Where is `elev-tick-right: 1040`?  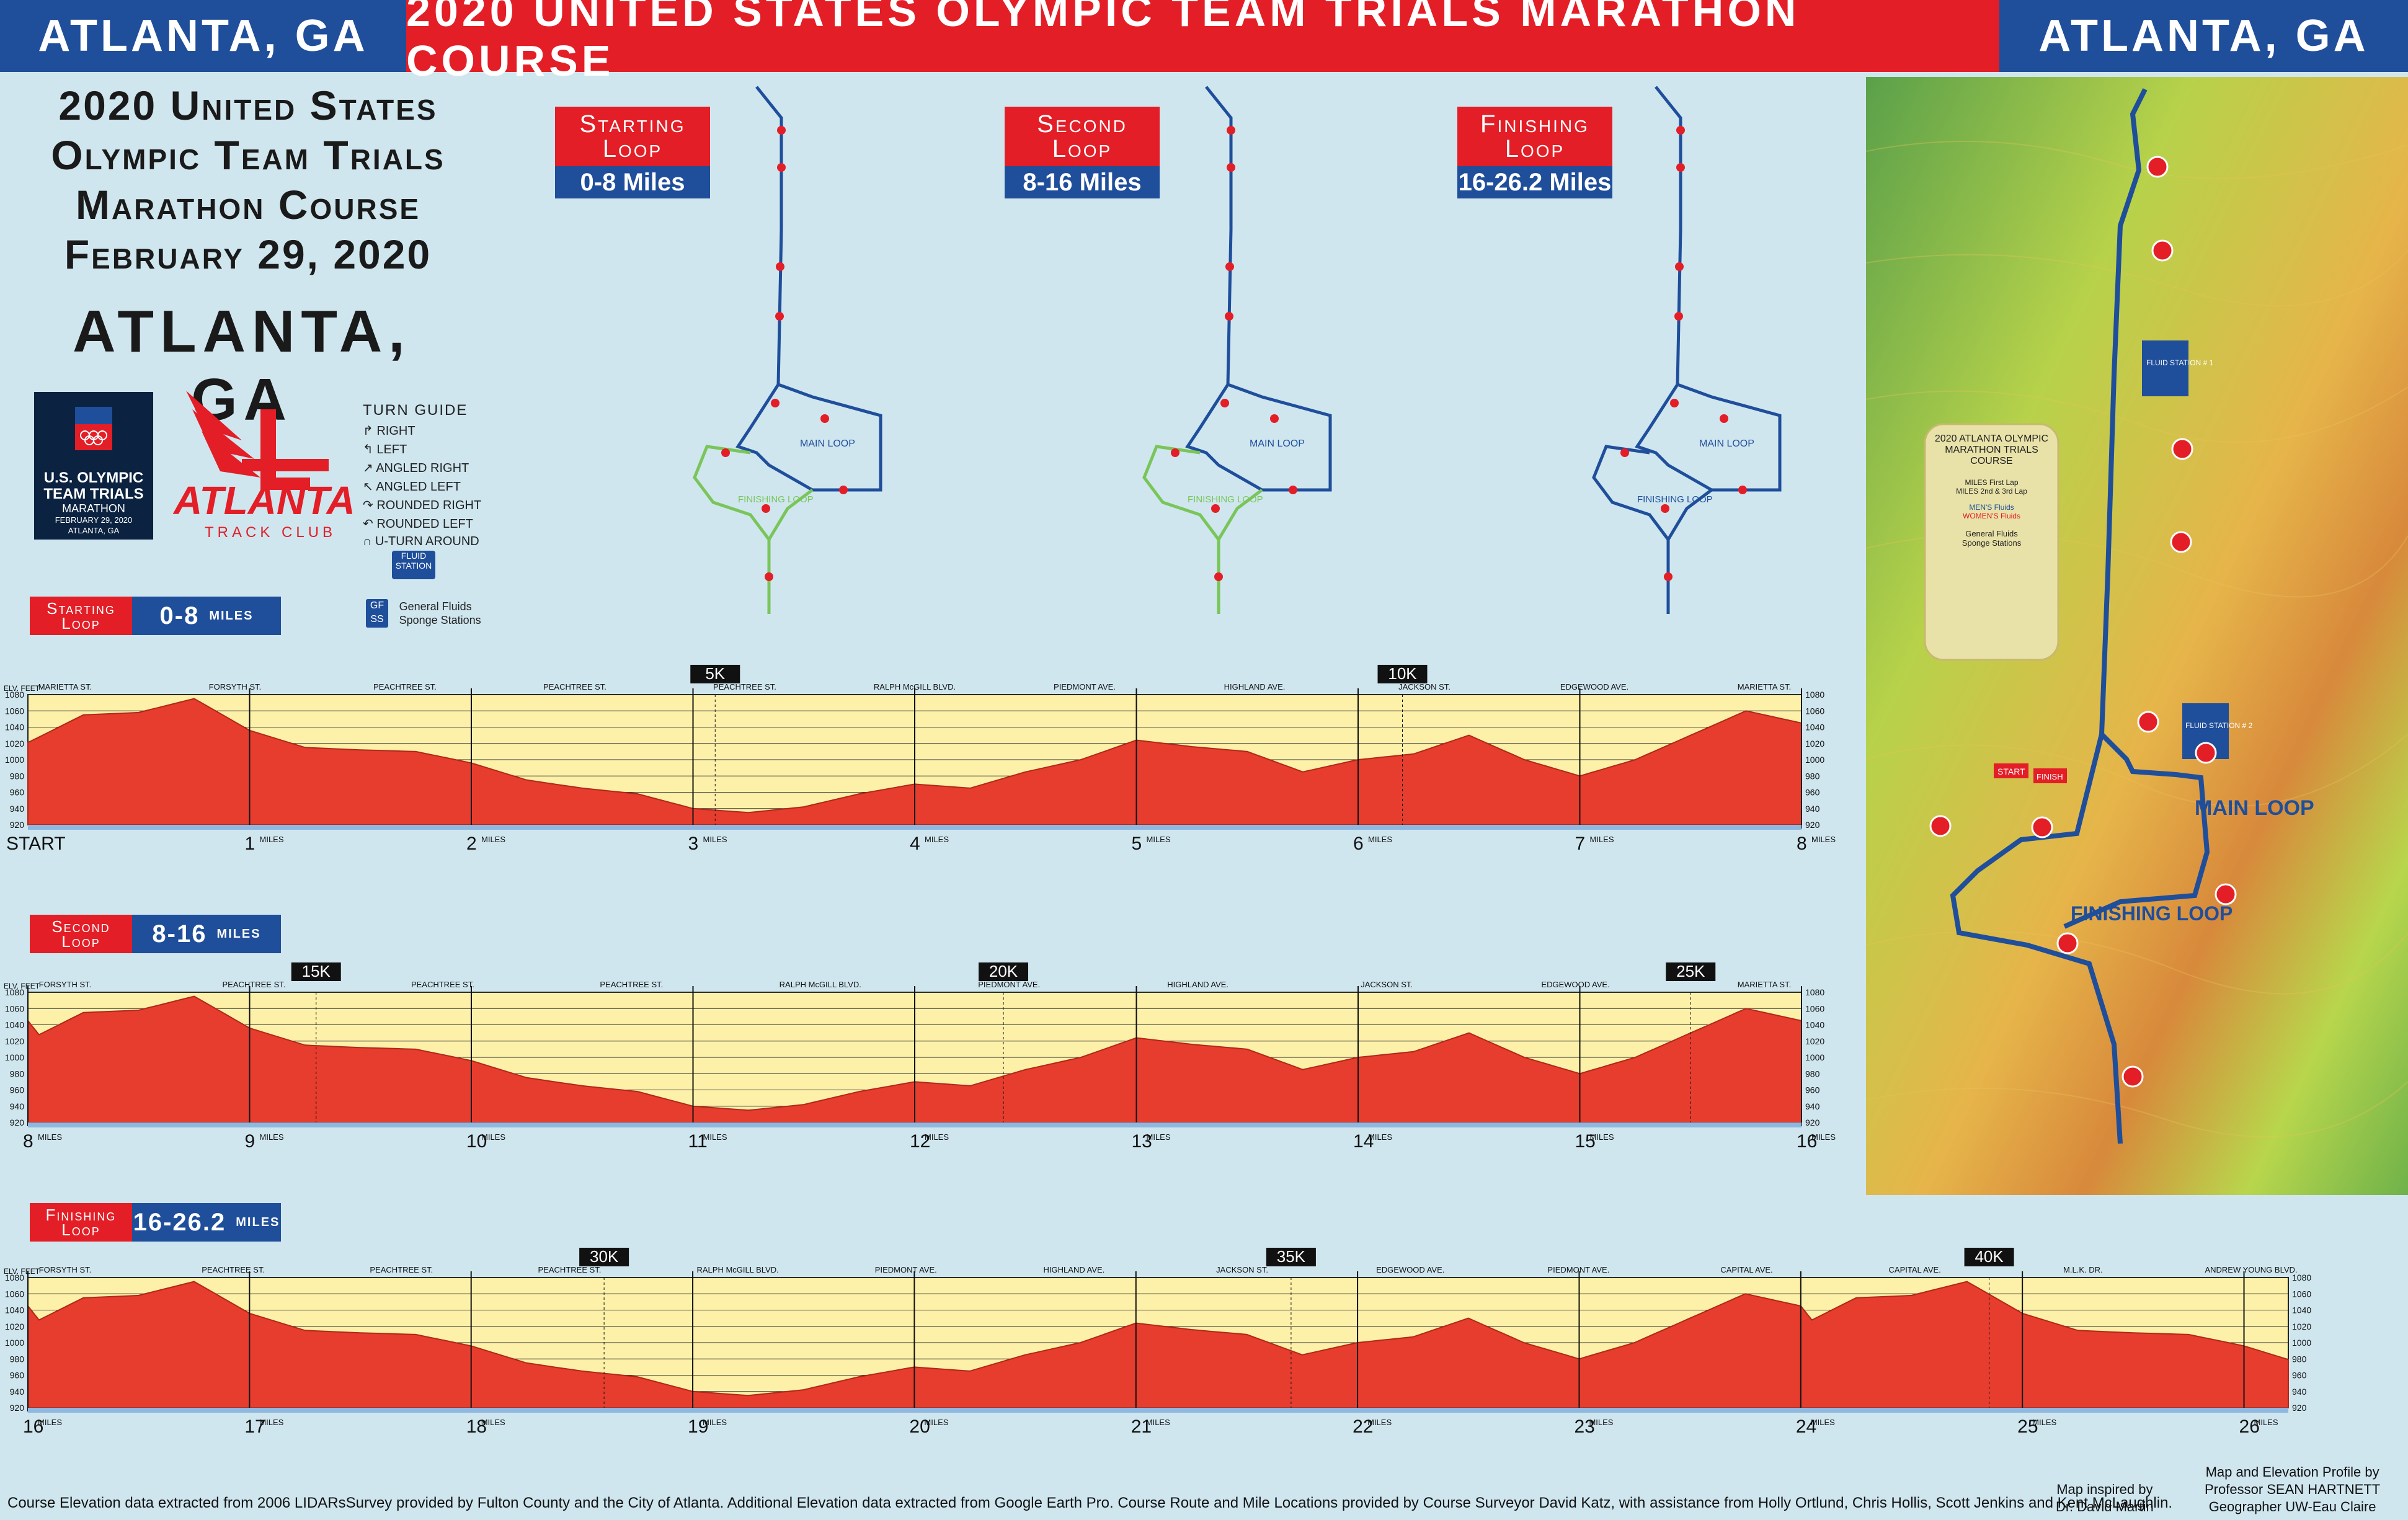
elev-tick-right: 1040 is located at coordinates (1814, 1025).